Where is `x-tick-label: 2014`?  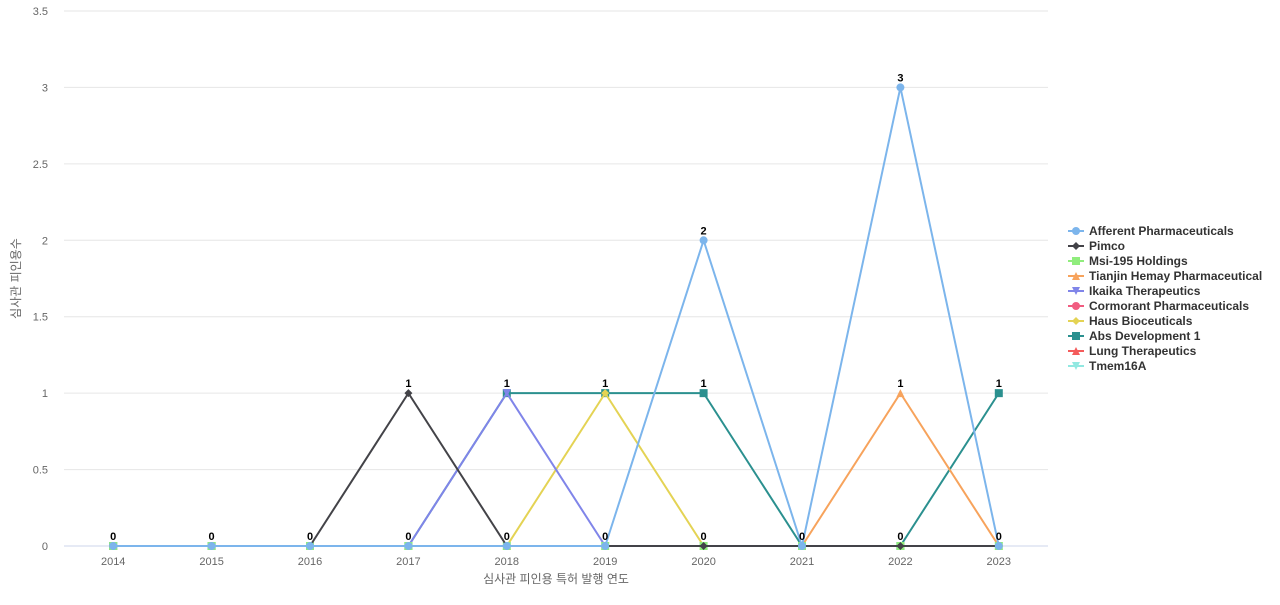 x-tick-label: 2014 is located at coordinates (113, 562).